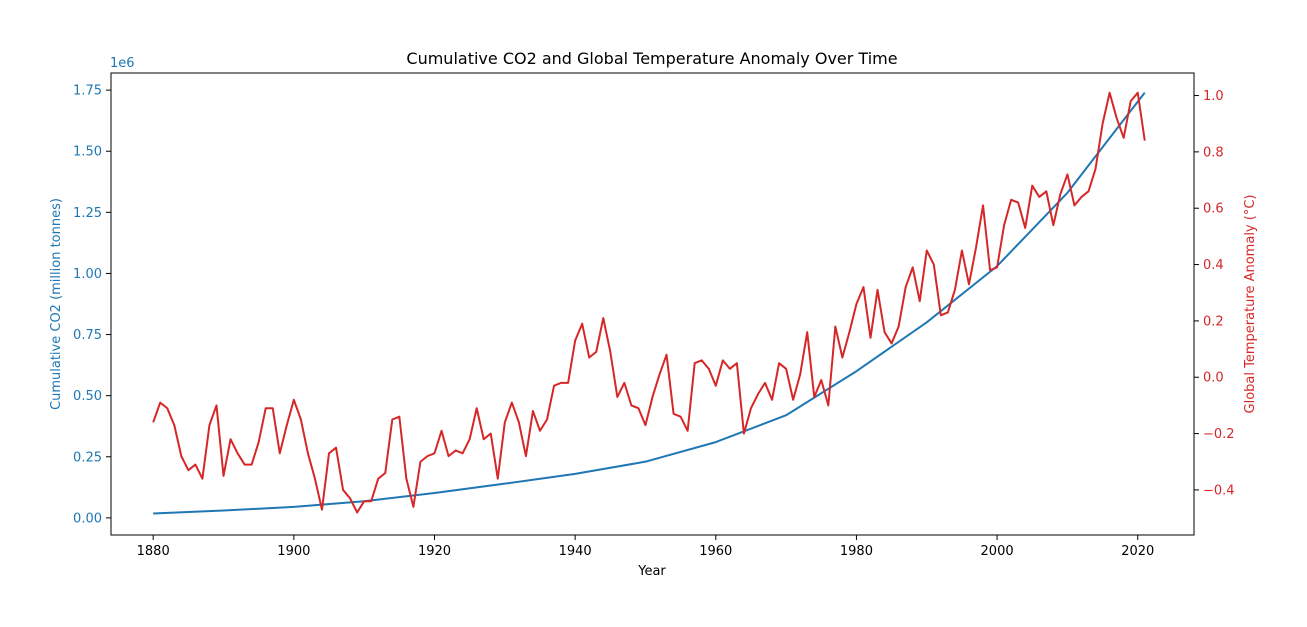  What do you see at coordinates (87, 335) in the screenshot?
I see `left-tick-label-3: 0.75` at bounding box center [87, 335].